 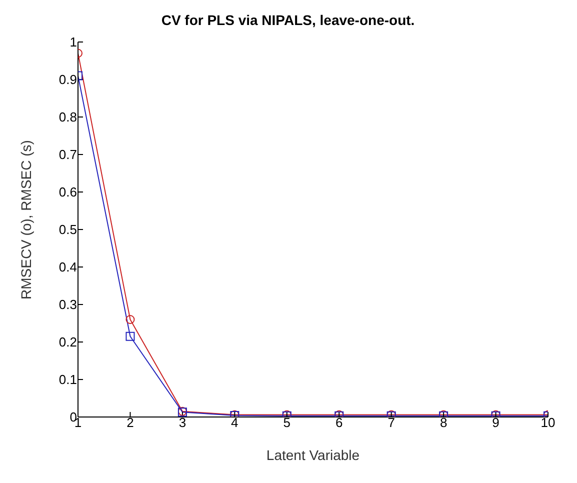 I want to click on y-tick-label: 0.3, so click(x=67, y=304).